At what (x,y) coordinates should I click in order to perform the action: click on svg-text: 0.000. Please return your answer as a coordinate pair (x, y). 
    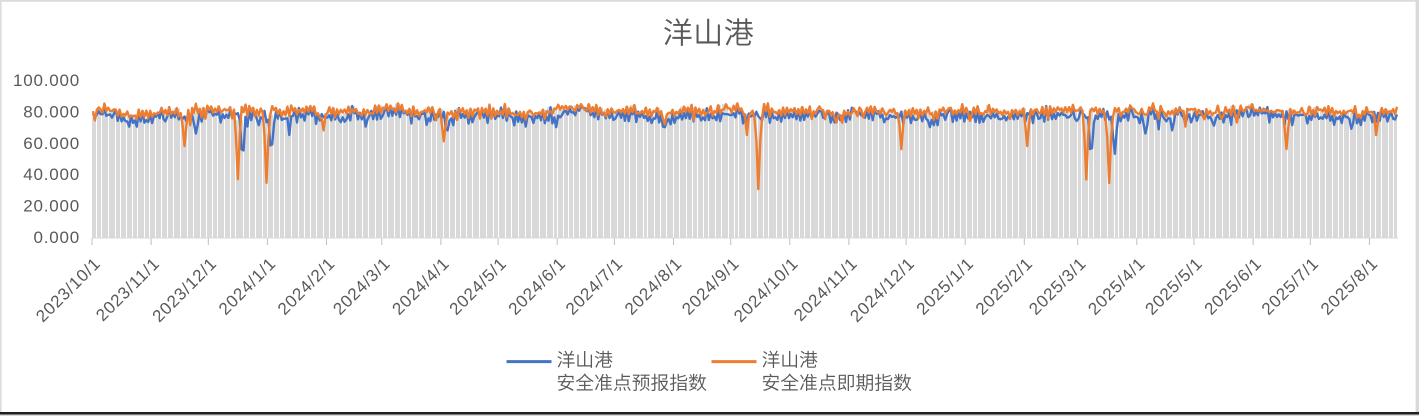
    Looking at the image, I should click on (56, 237).